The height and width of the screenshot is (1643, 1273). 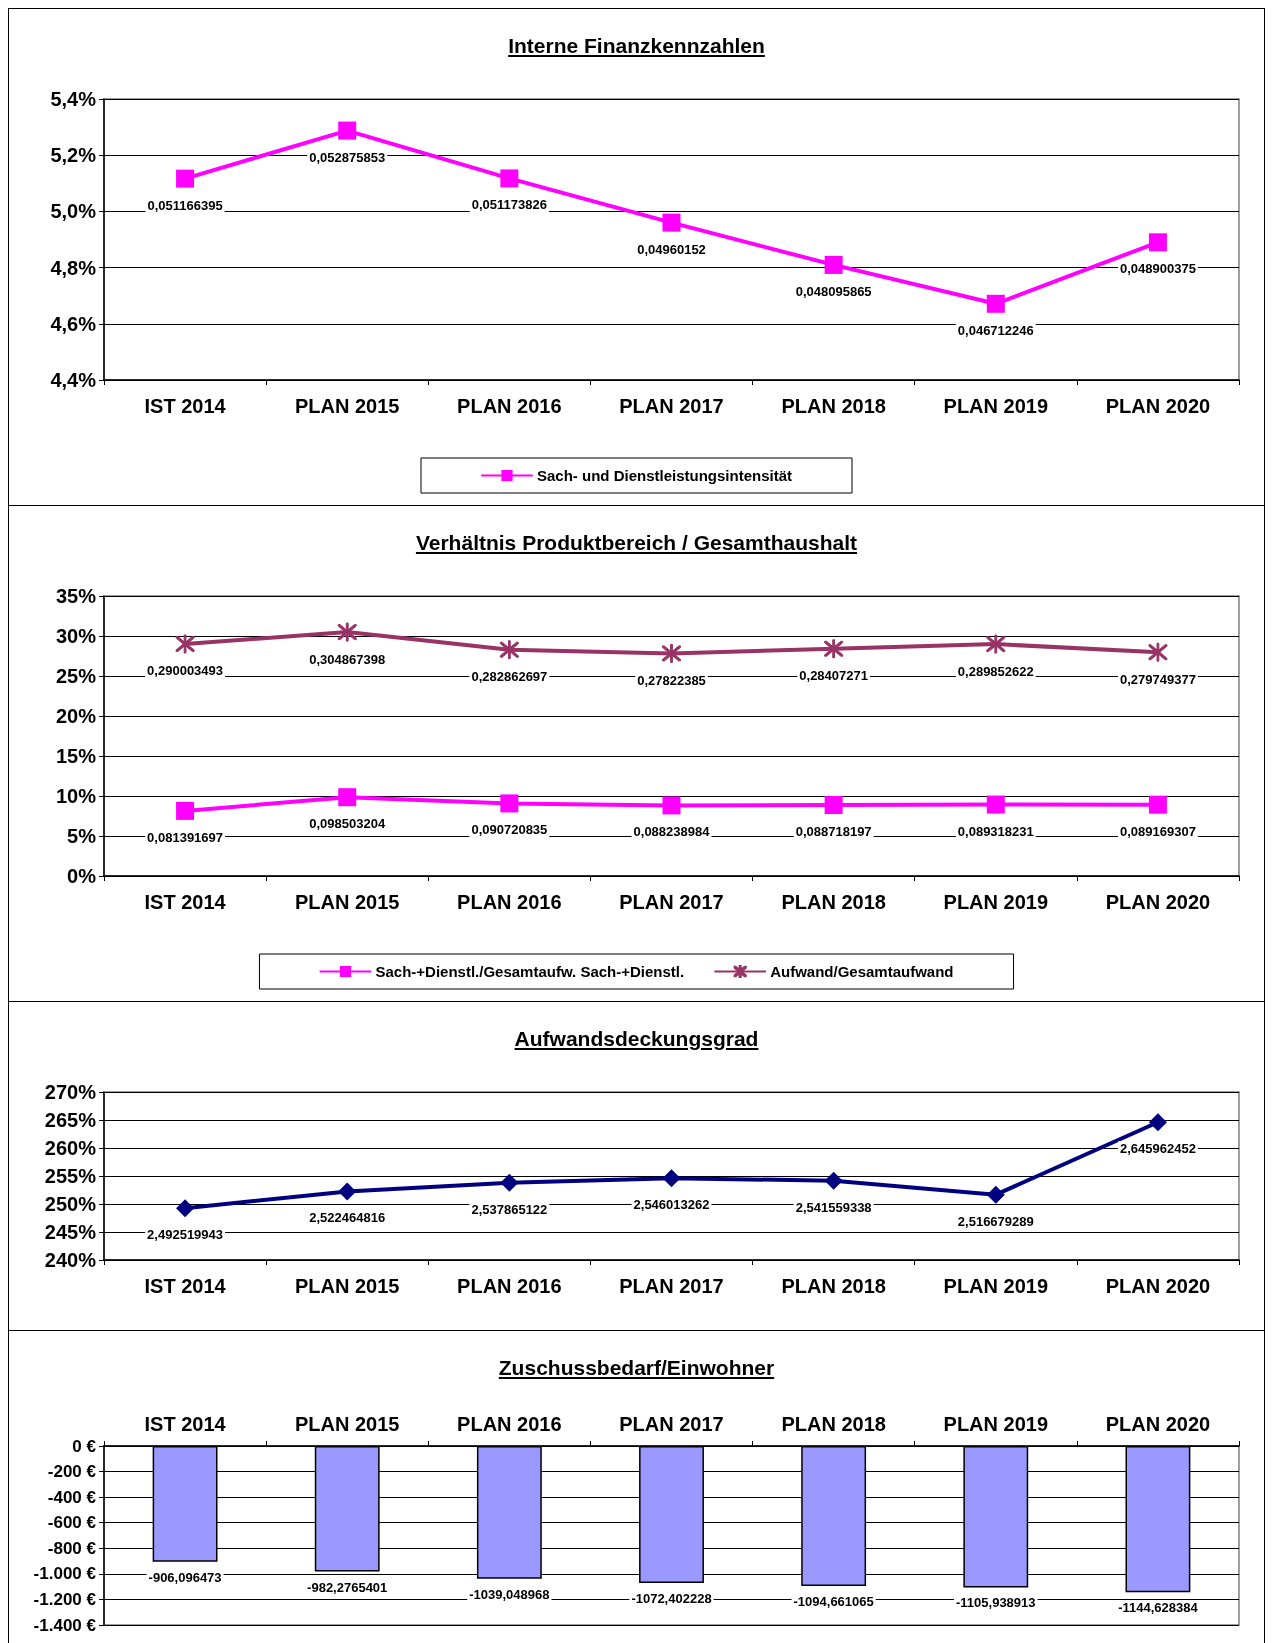 I want to click on y-tick-label: 0%, so click(x=82, y=876).